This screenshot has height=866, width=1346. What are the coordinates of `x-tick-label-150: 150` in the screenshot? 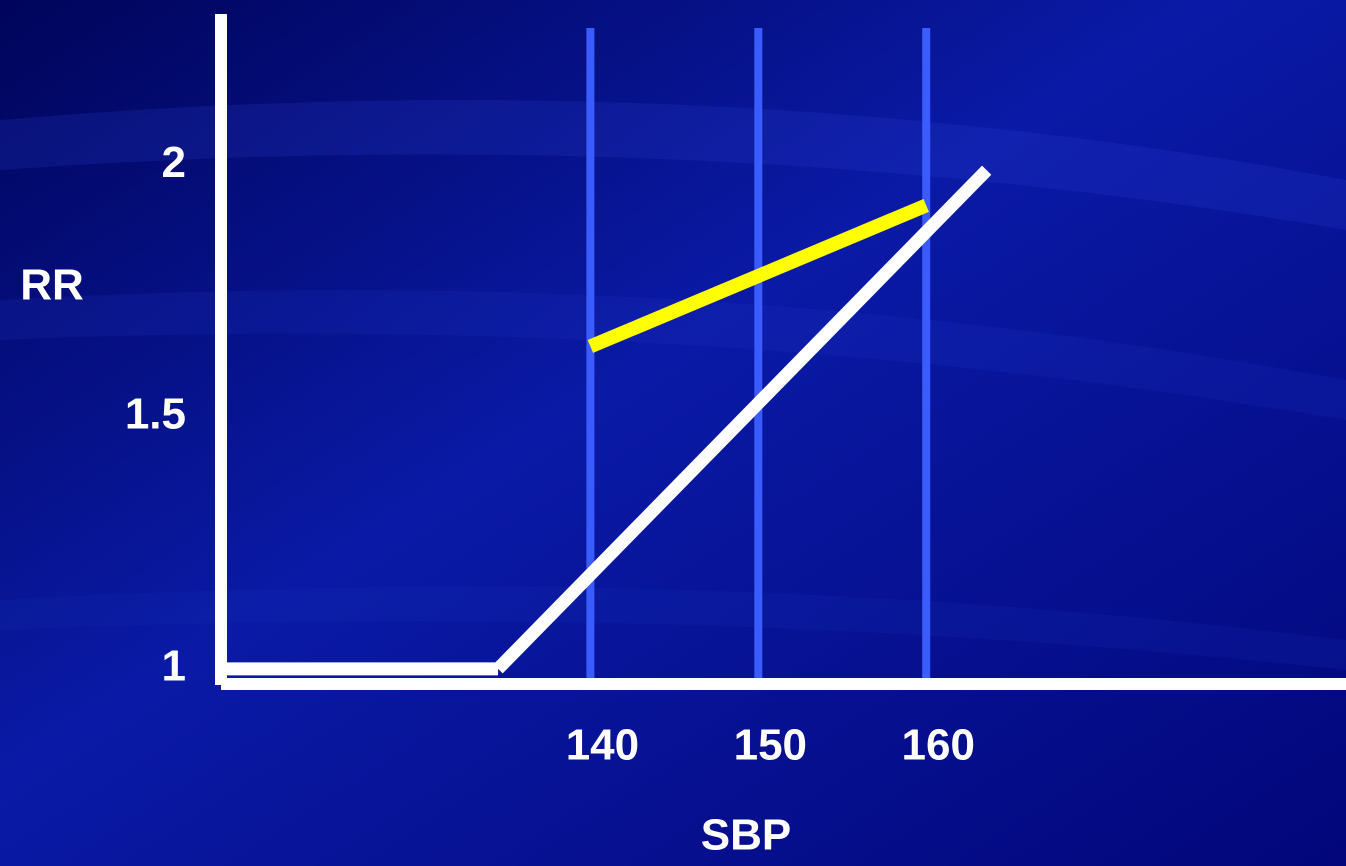 It's located at (770, 745).